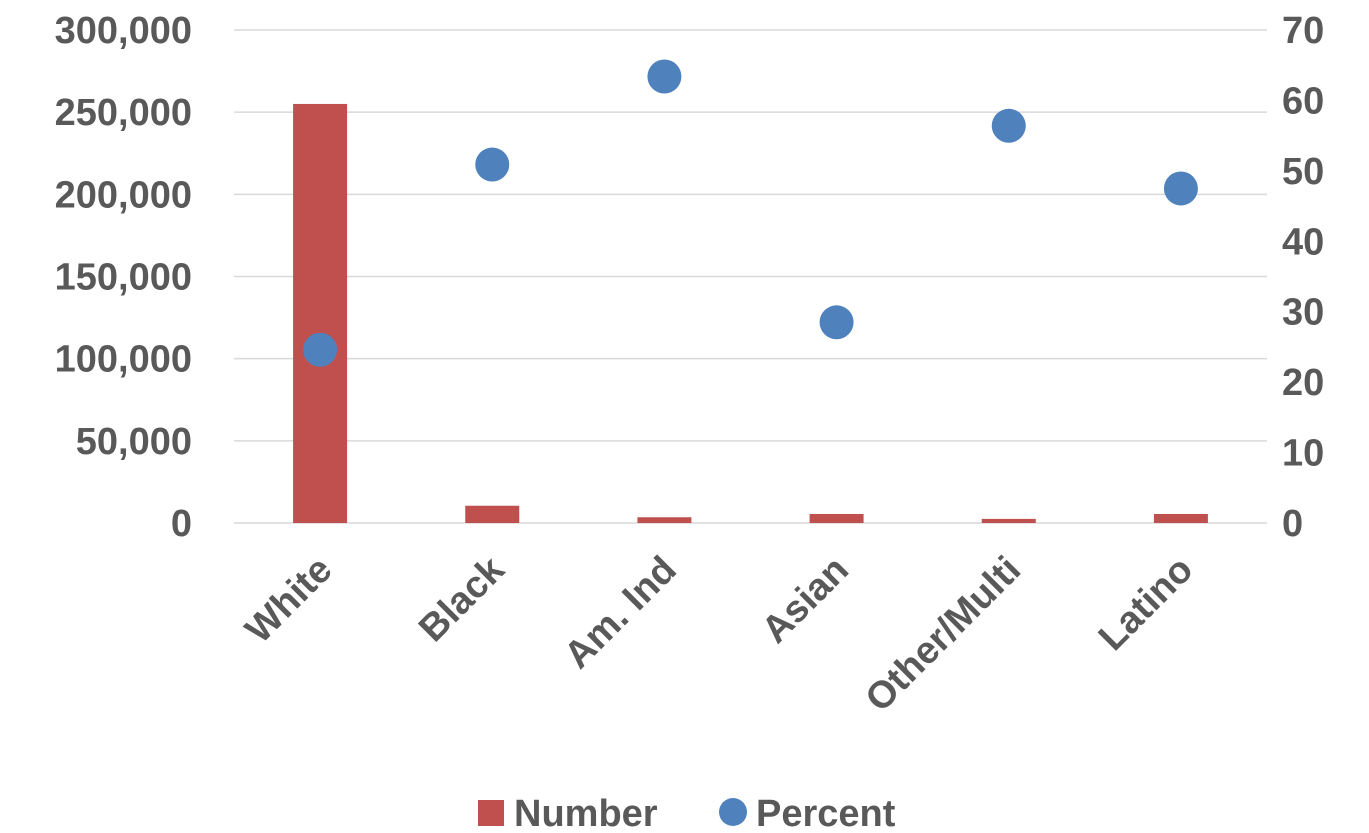 This screenshot has height=833, width=1369. What do you see at coordinates (836, 518) in the screenshot?
I see `bar-asian` at bounding box center [836, 518].